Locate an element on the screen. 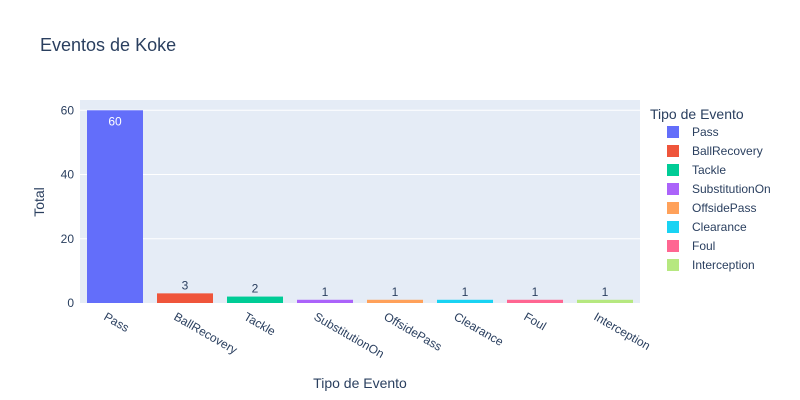 The width and height of the screenshot is (800, 400). legend-item-label: Foul is located at coordinates (703, 246).